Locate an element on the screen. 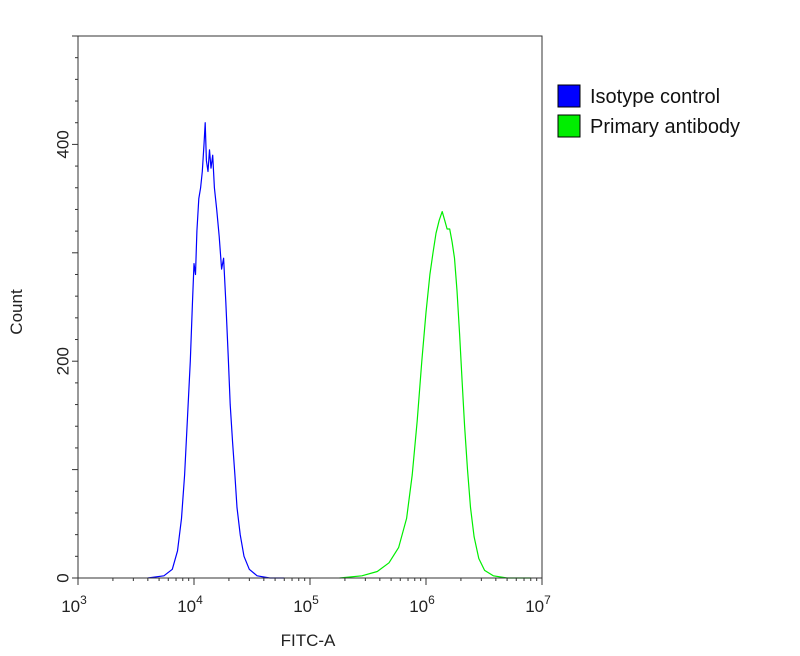 This screenshot has height=656, width=800. x-tick-label: 10⁵ is located at coordinates (306, 604).